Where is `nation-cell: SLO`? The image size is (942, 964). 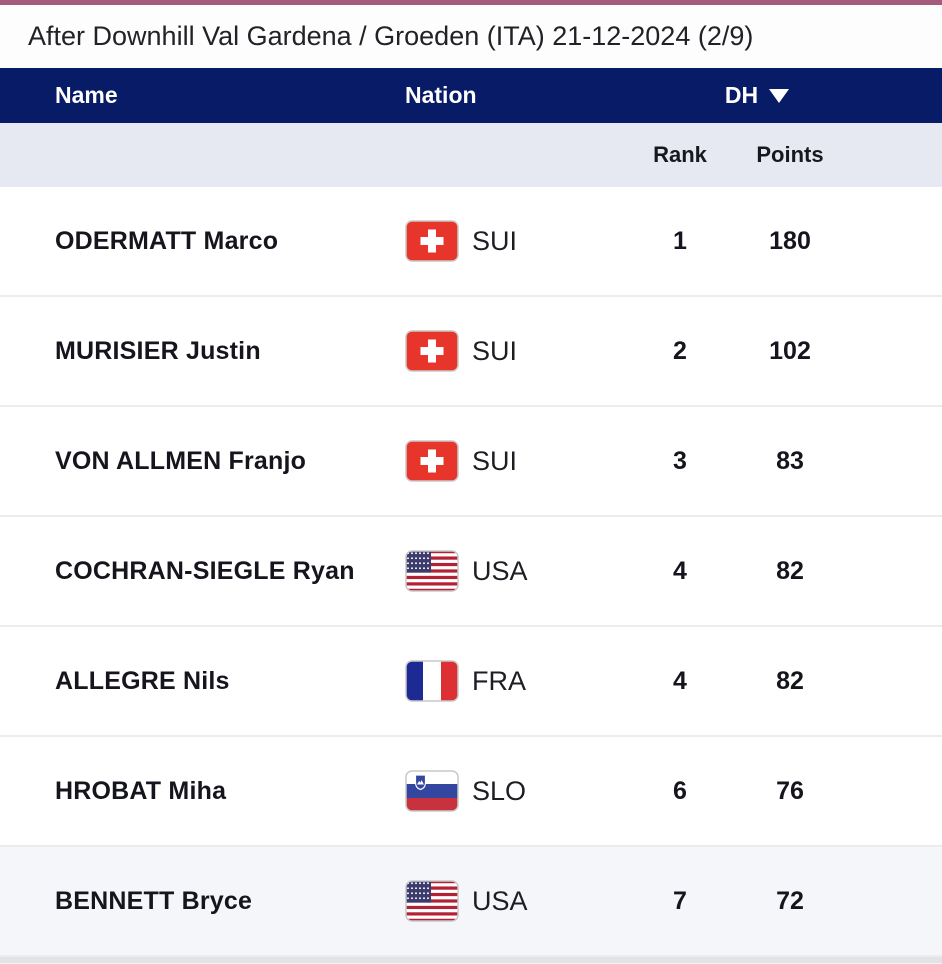 nation-cell: SLO is located at coordinates (520, 791).